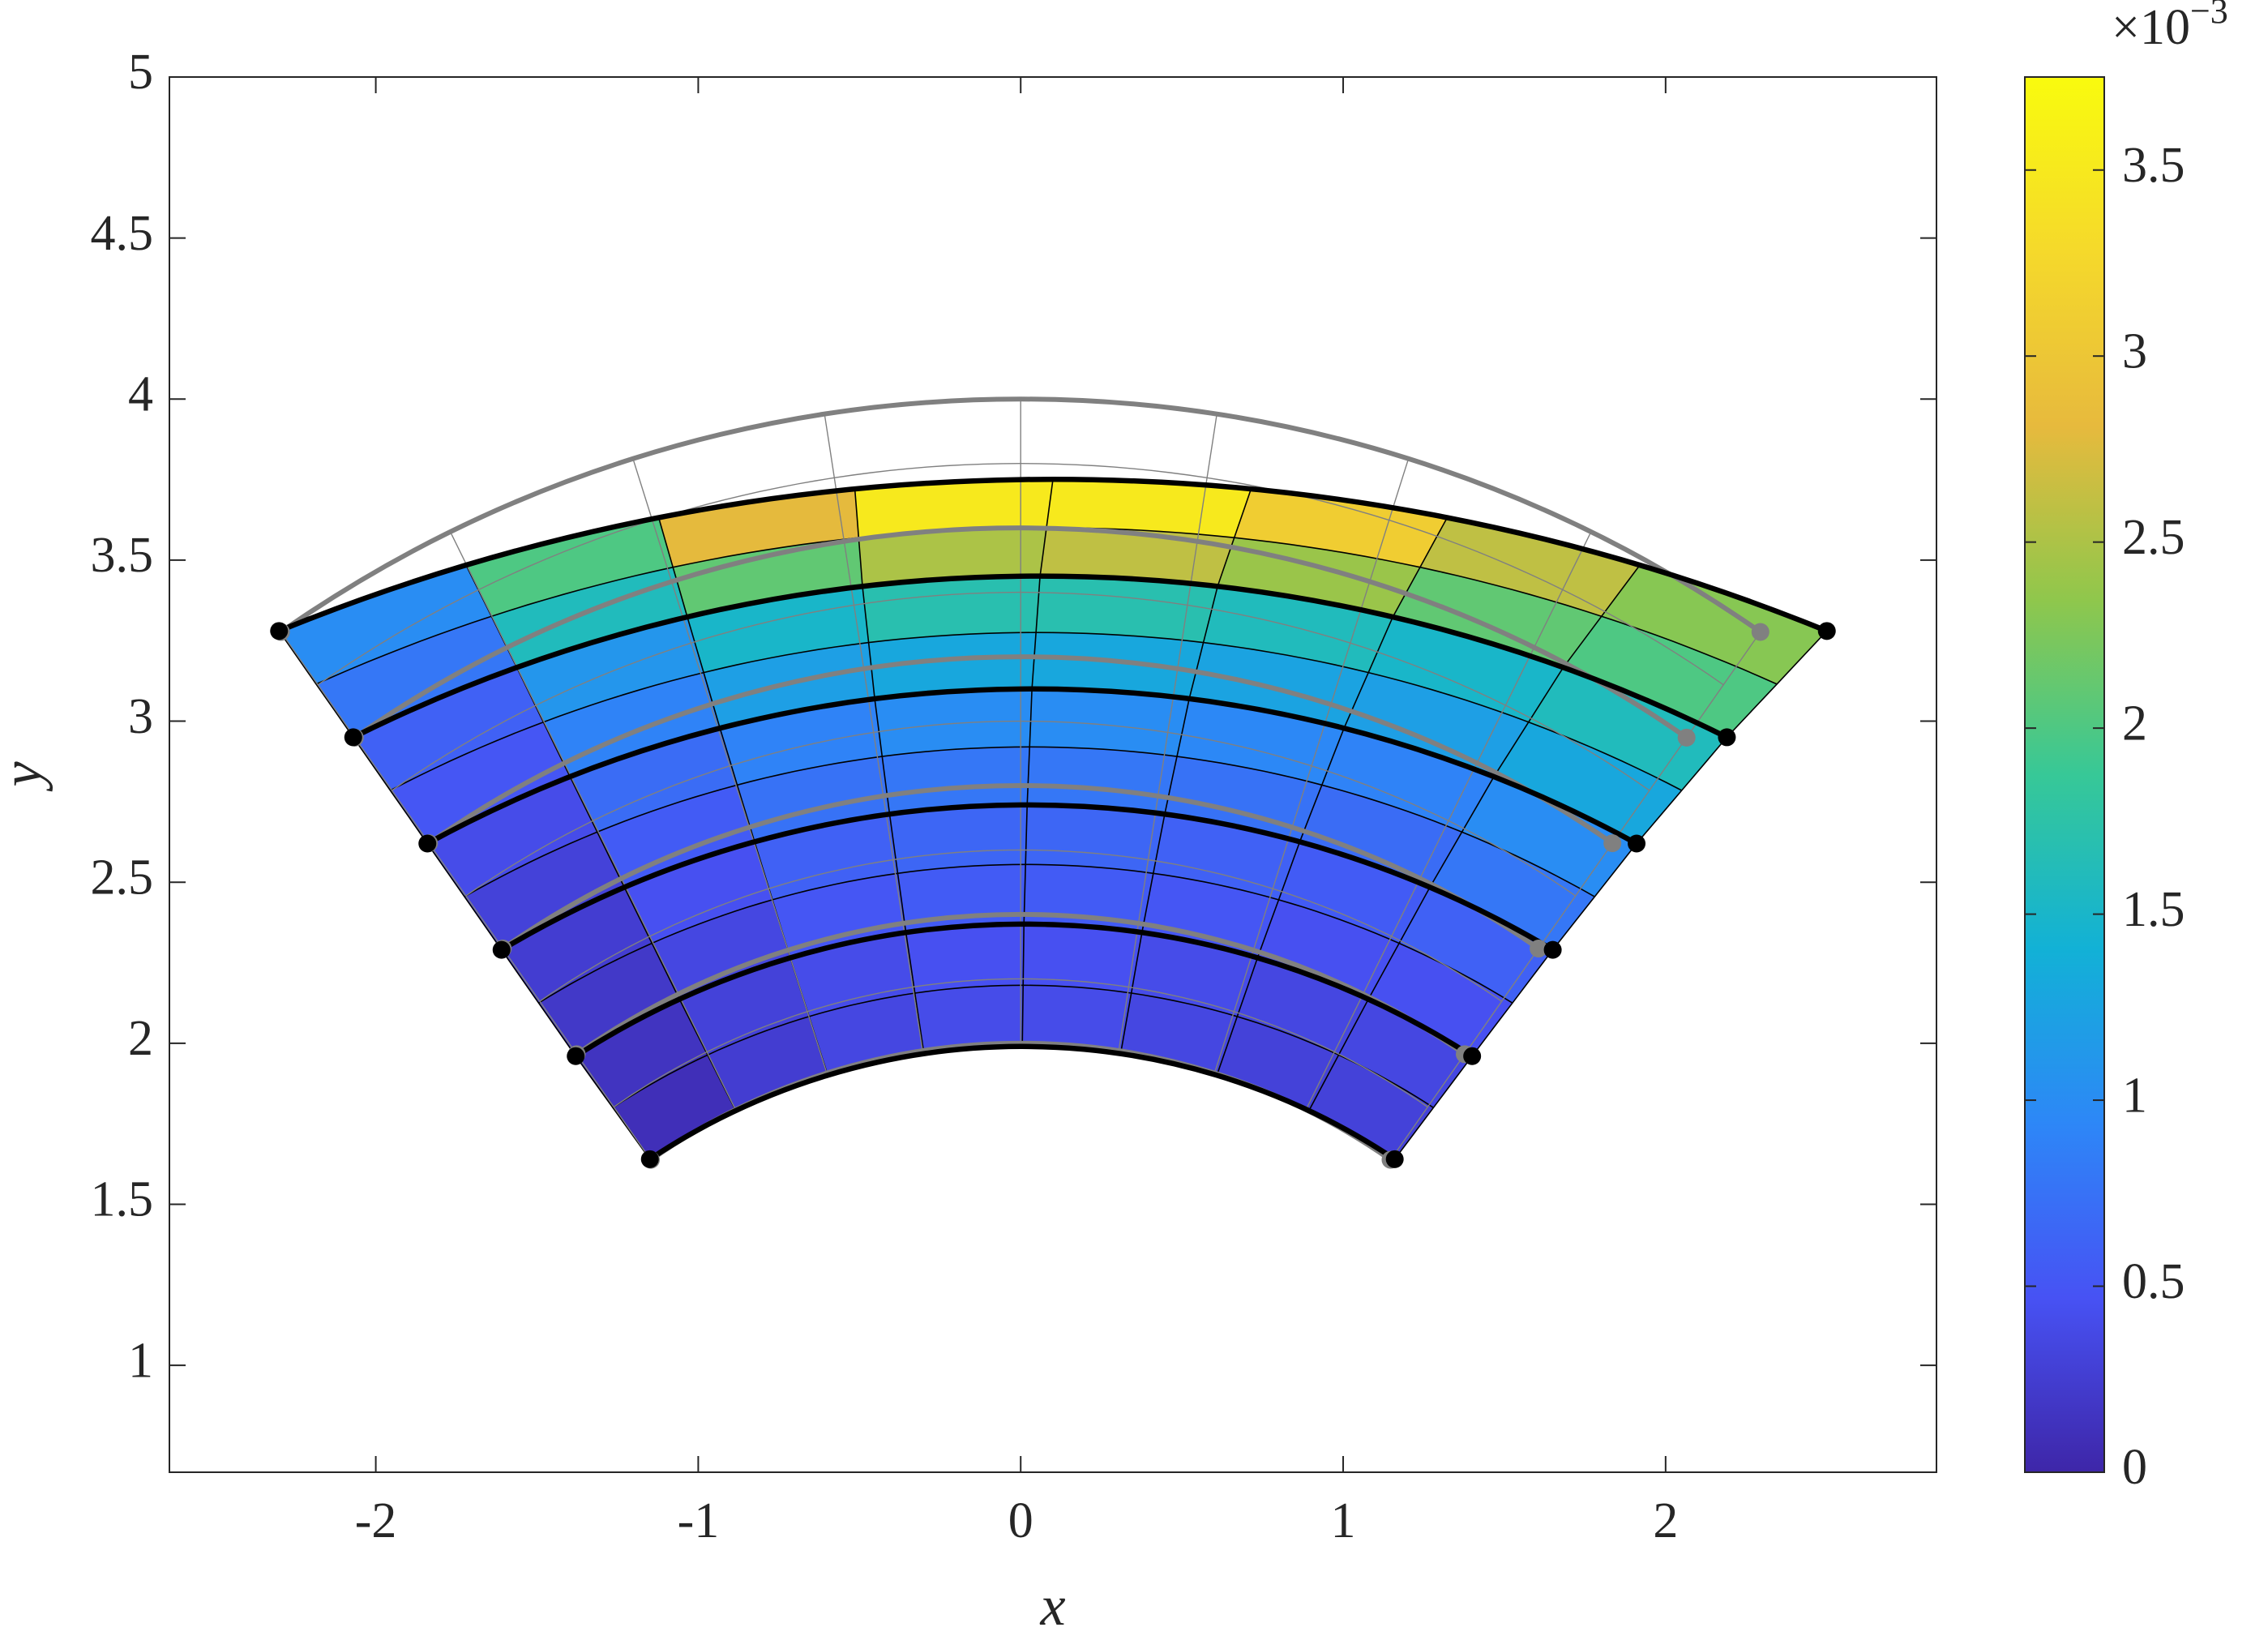 Image resolution: width=2268 pixels, height=1636 pixels. Describe the element at coordinates (140, 716) in the screenshot. I see `y-tick-label: 3` at that location.